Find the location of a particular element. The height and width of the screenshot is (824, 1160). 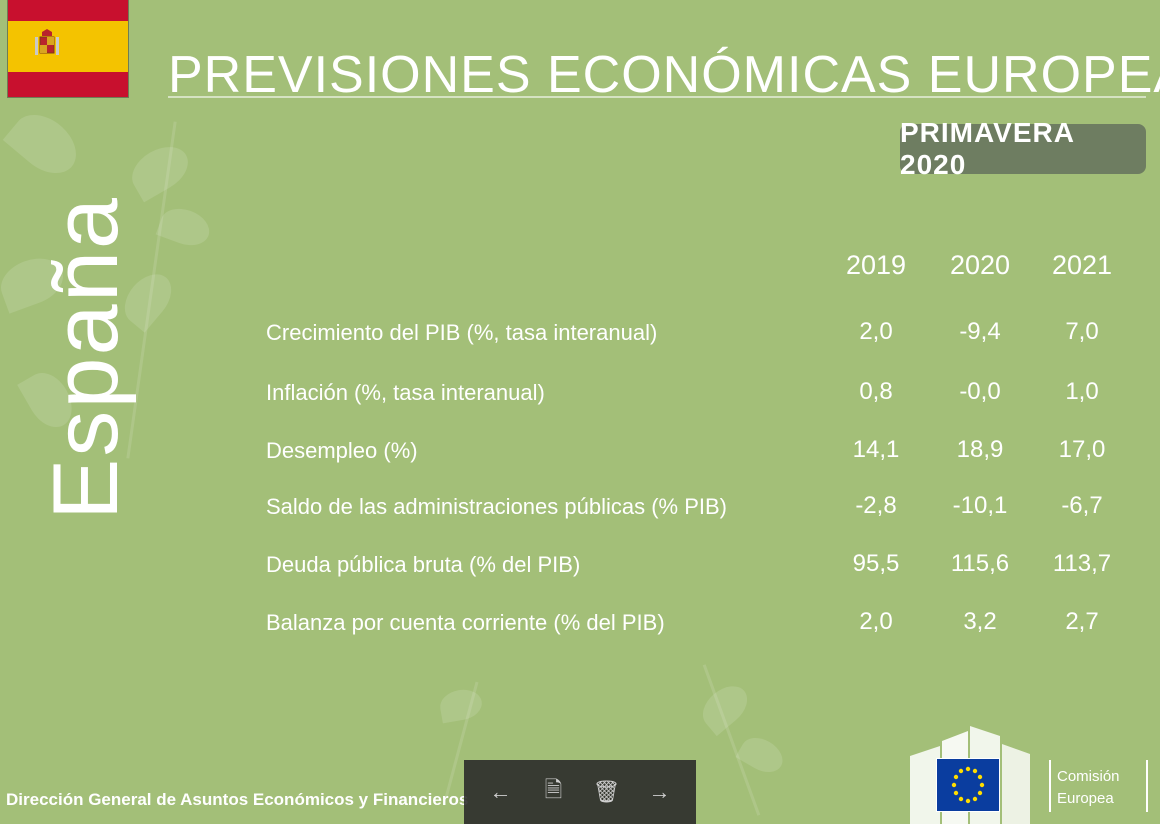

value-cell: 18,9 is located at coordinates (980, 449).